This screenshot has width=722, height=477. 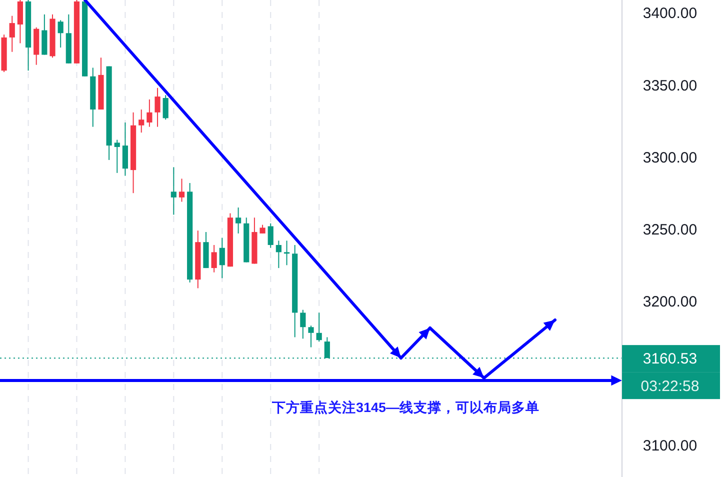 What do you see at coordinates (670, 446) in the screenshot?
I see `y-tick-label: 3100.00` at bounding box center [670, 446].